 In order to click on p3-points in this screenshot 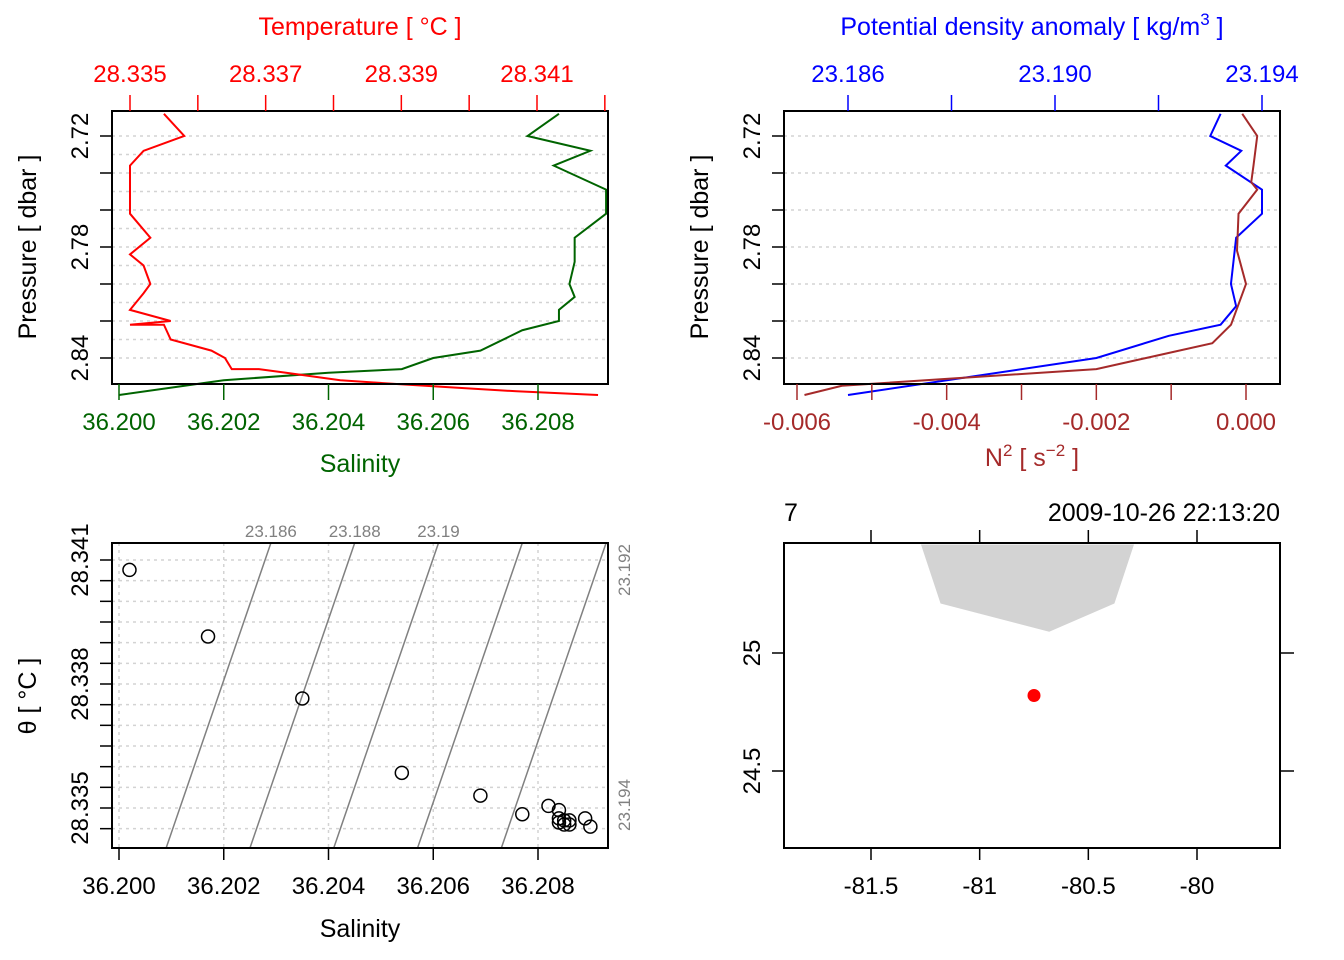, I will do `click(360, 698)`.